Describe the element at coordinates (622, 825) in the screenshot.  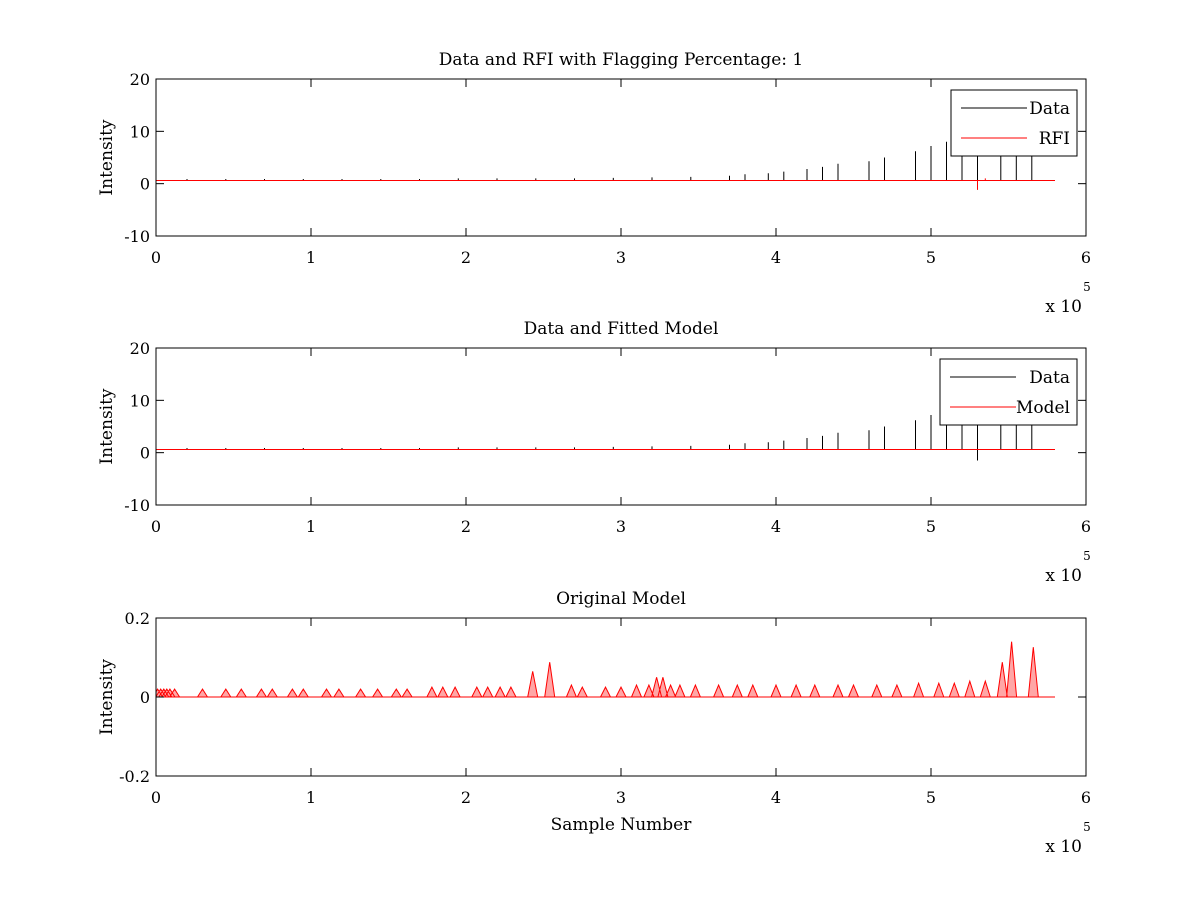
I see `x-axis-label: Sample Number` at that location.